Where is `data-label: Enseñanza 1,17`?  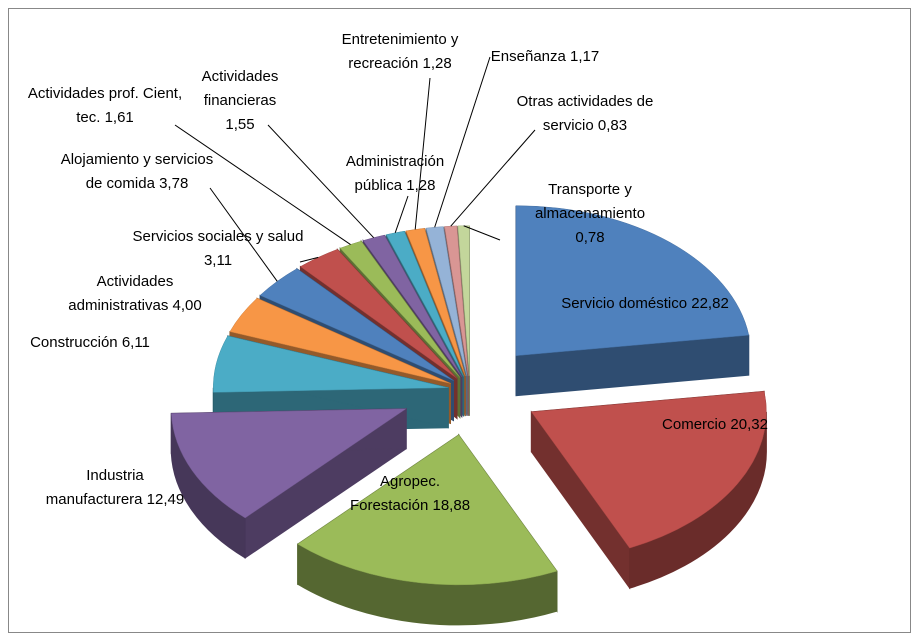 data-label: Enseñanza 1,17 is located at coordinates (545, 57).